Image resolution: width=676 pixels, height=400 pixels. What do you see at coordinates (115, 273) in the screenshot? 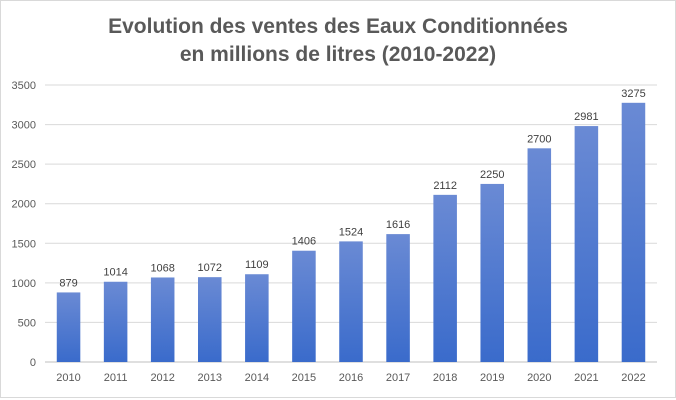
I see `data-label-2011: 1014` at bounding box center [115, 273].